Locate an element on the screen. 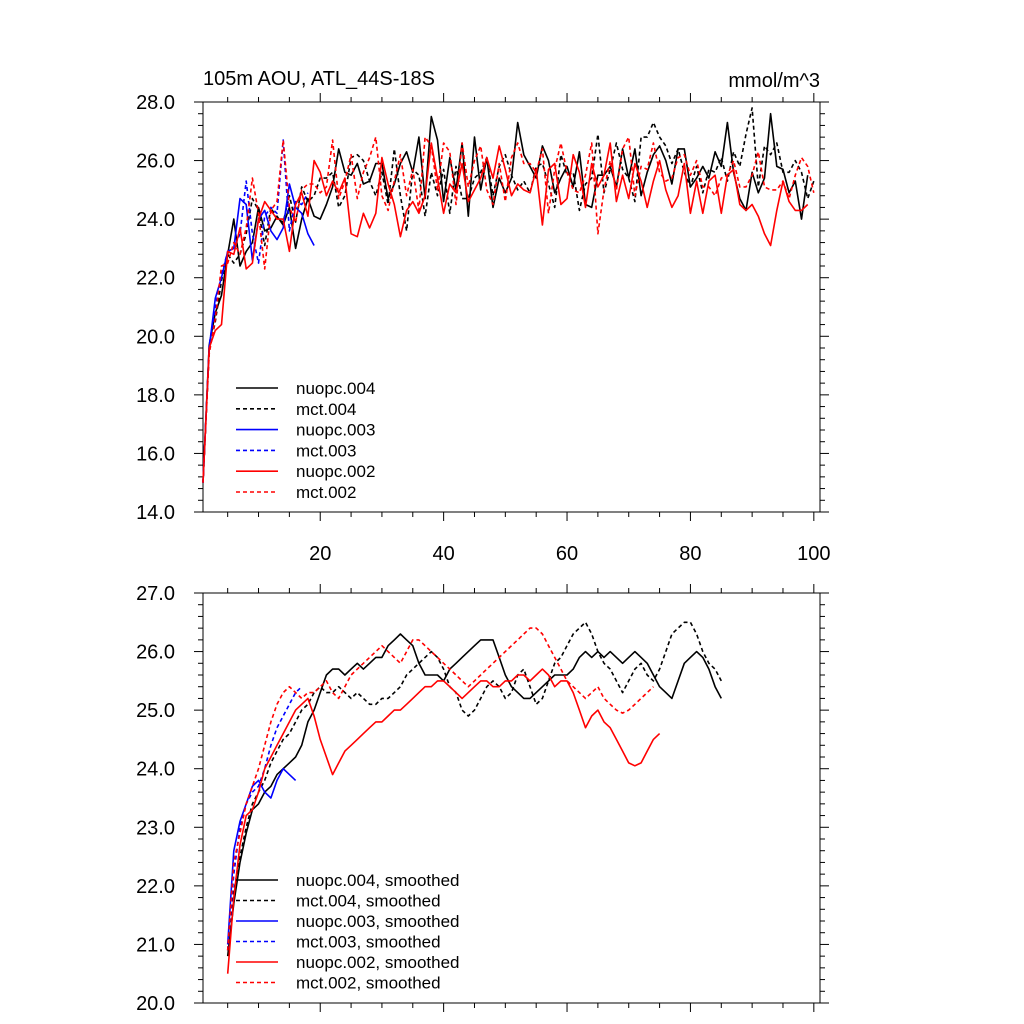  legend-label: mct.002 is located at coordinates (326, 492).